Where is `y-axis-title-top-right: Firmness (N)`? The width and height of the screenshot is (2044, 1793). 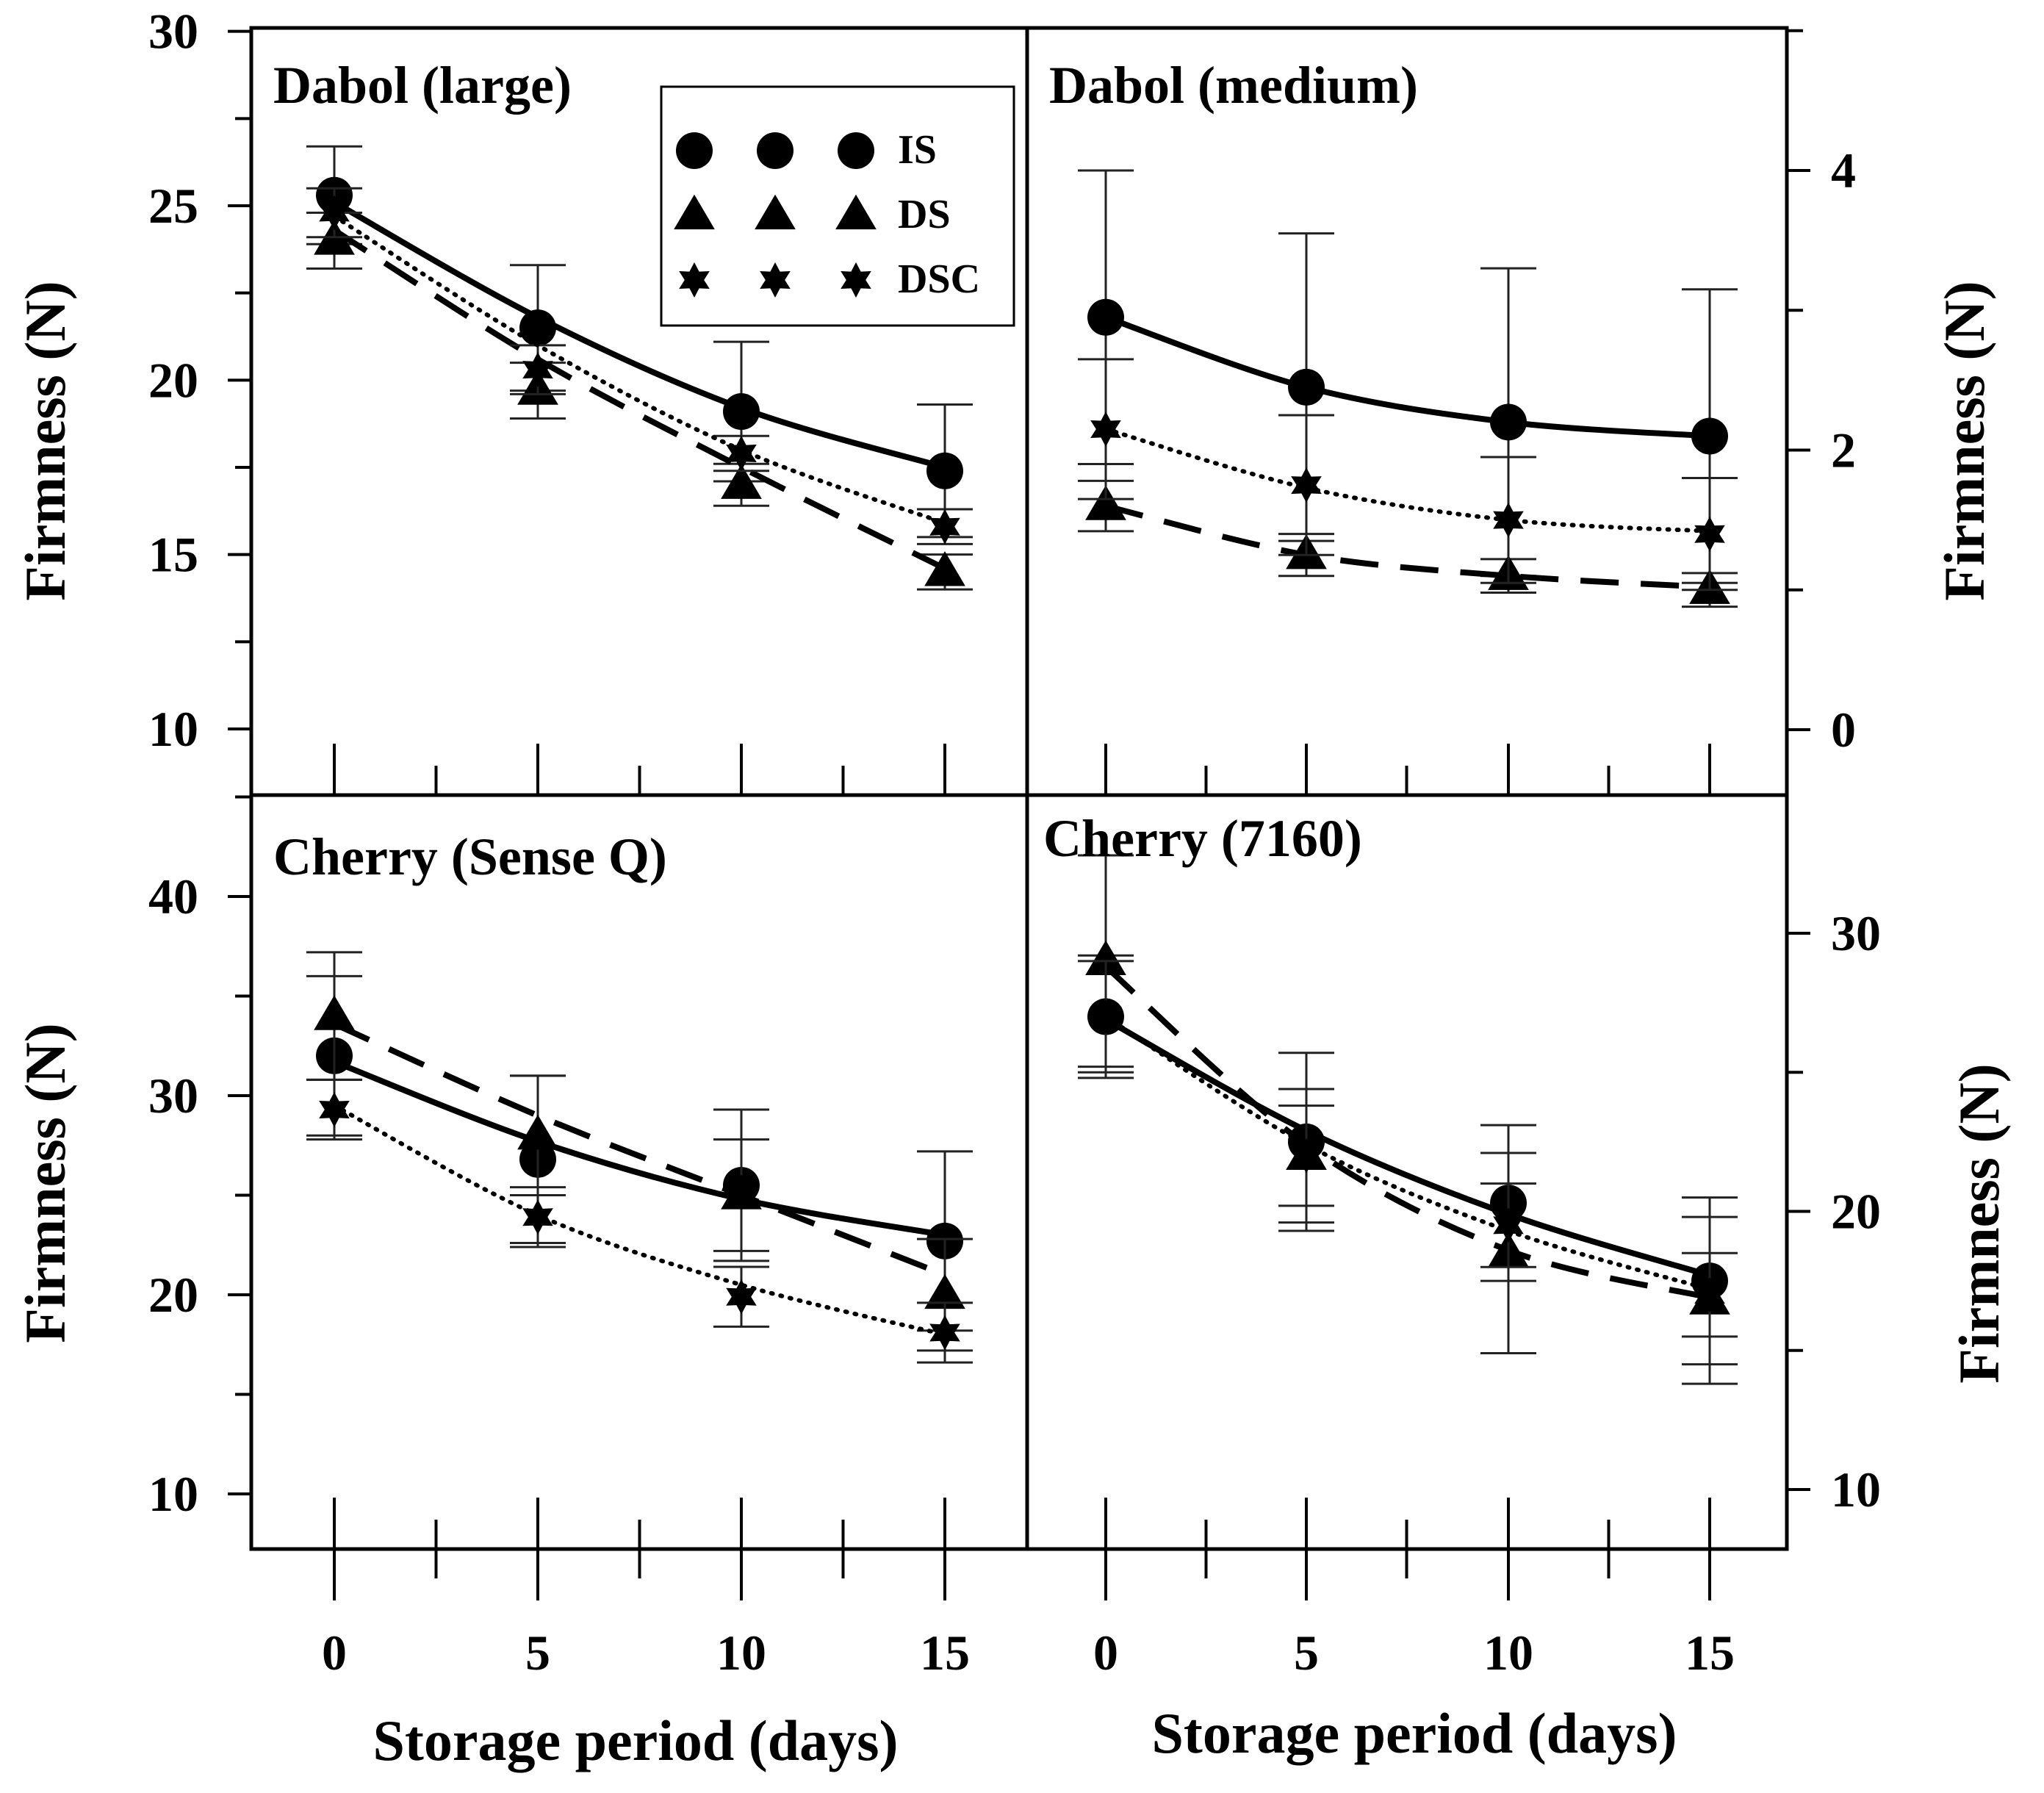
y-axis-title-top-right: Firmness (N) is located at coordinates (1964, 440).